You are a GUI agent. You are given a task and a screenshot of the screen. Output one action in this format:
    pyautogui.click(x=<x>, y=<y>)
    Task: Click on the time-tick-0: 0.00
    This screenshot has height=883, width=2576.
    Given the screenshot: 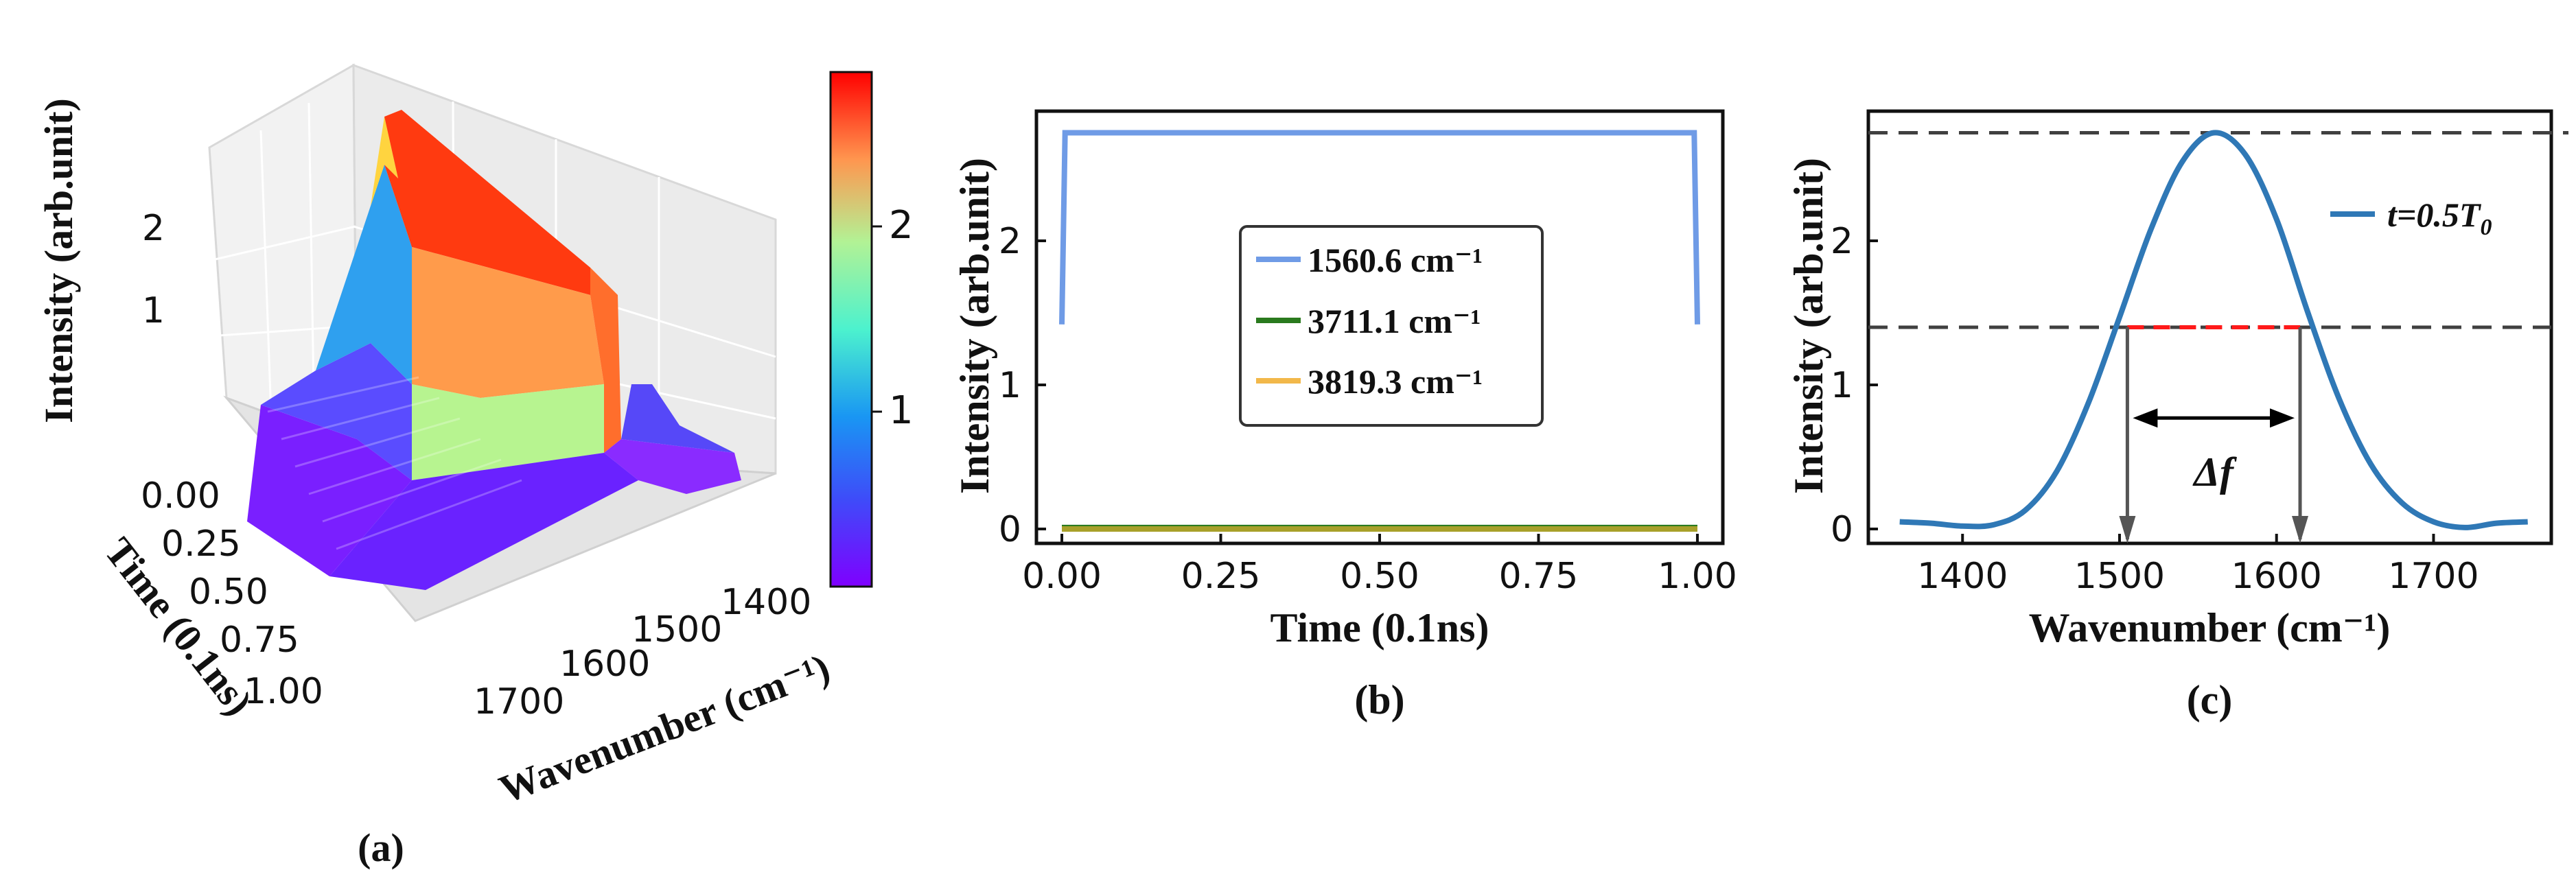 What is the action you would take?
    pyautogui.click(x=180, y=496)
    